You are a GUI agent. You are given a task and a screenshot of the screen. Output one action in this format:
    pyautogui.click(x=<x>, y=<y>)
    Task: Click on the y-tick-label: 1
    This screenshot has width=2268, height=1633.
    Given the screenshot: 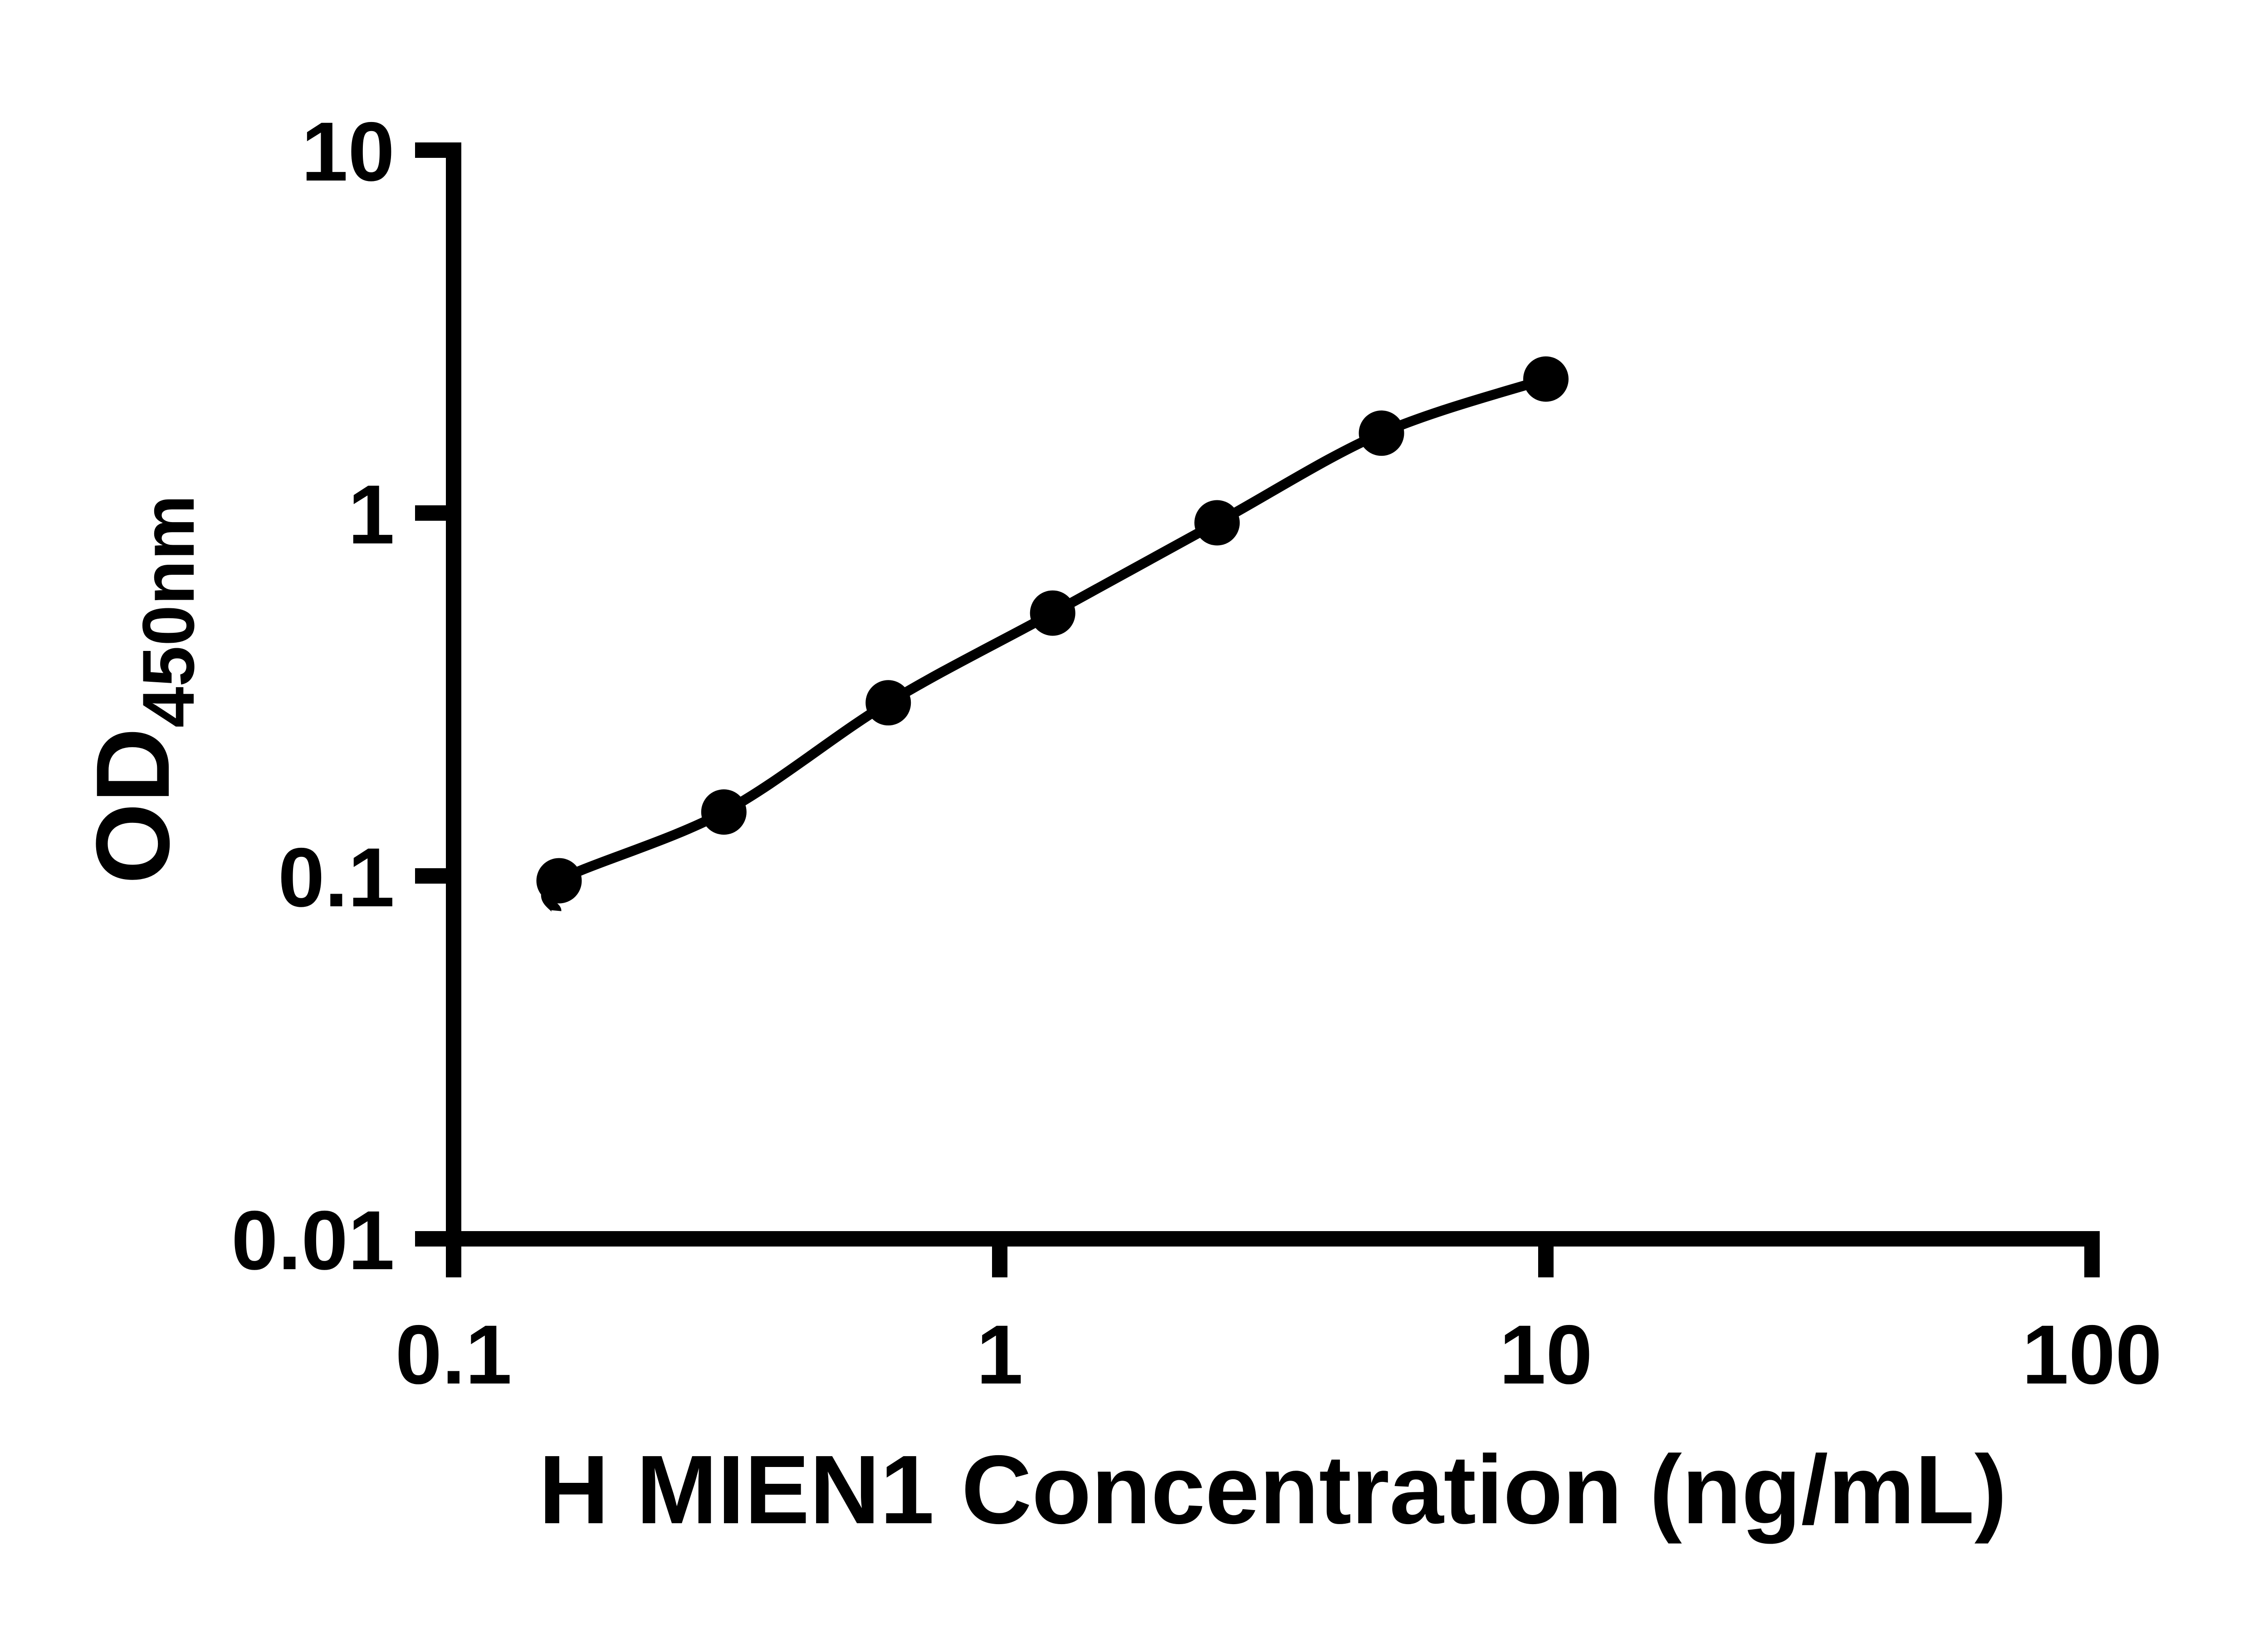 What is the action you would take?
    pyautogui.click(x=372, y=515)
    